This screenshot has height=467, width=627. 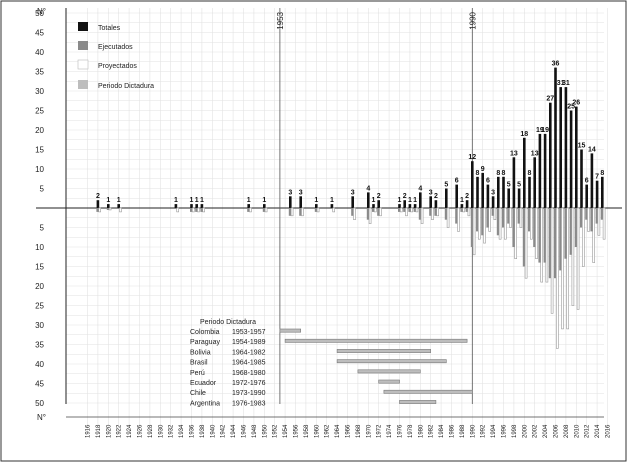 What do you see at coordinates (515, 431) in the screenshot?
I see `x-tick-label: 1998` at bounding box center [515, 431].